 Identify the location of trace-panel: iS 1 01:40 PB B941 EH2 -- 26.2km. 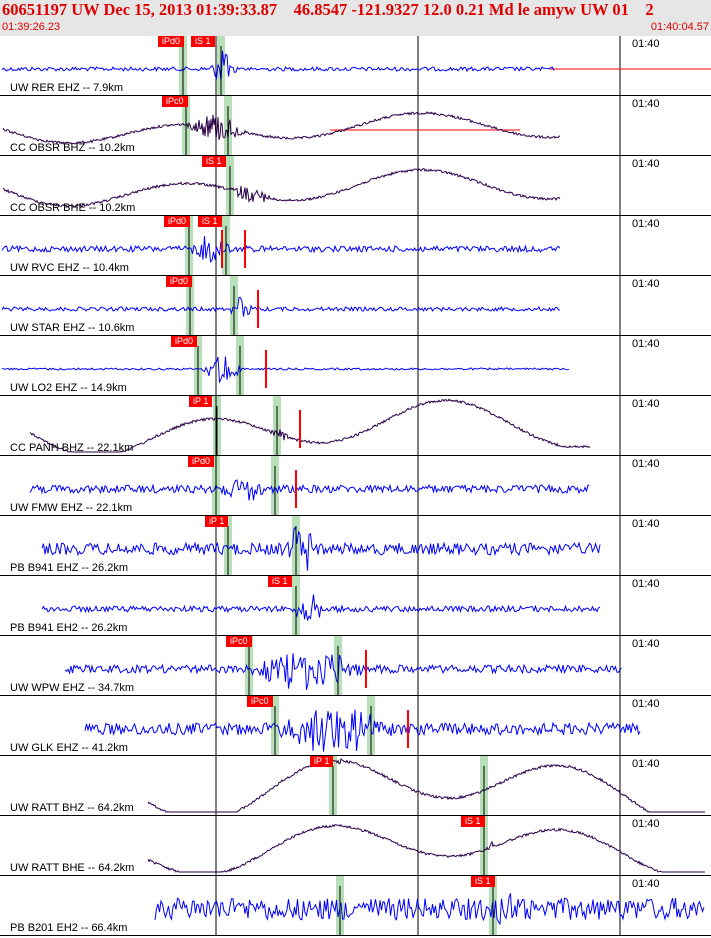
(355, 606).